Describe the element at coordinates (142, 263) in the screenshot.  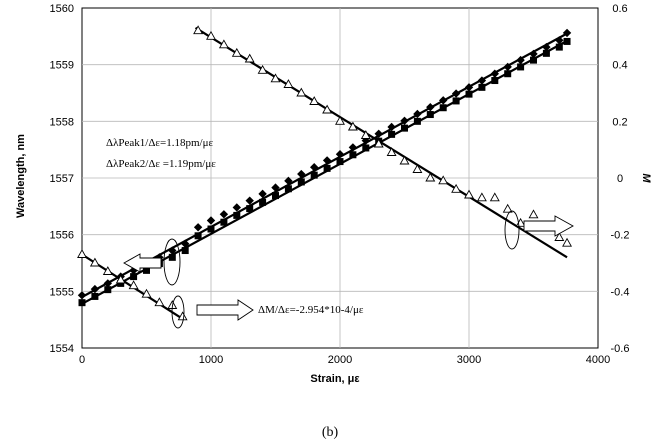
I see `left-arrow-icon` at that location.